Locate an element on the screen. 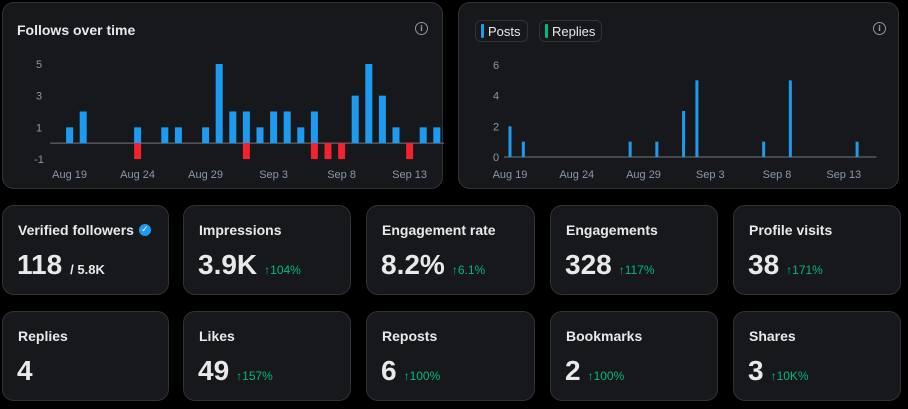  replies-swatch is located at coordinates (546, 31).